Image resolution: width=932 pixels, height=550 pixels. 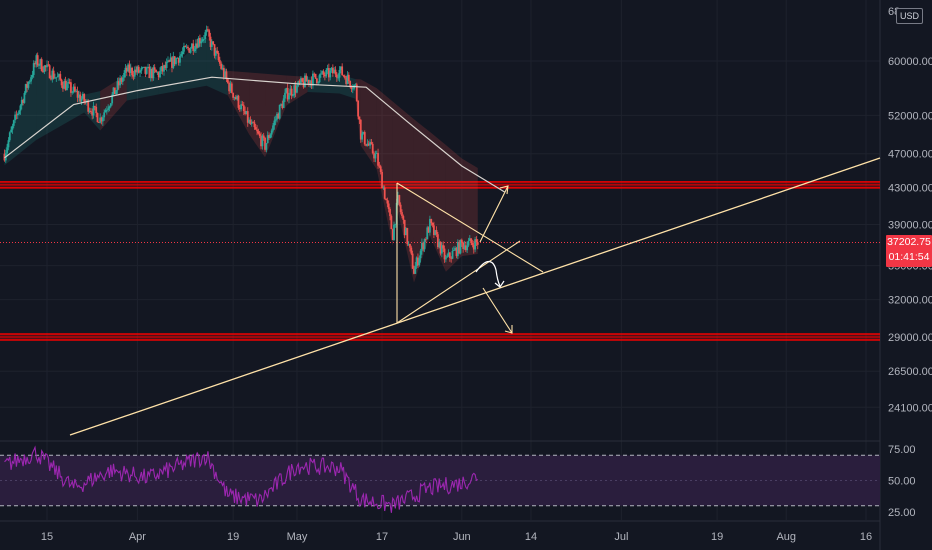 I want to click on time-tick-label: Jul, so click(x=621, y=537).